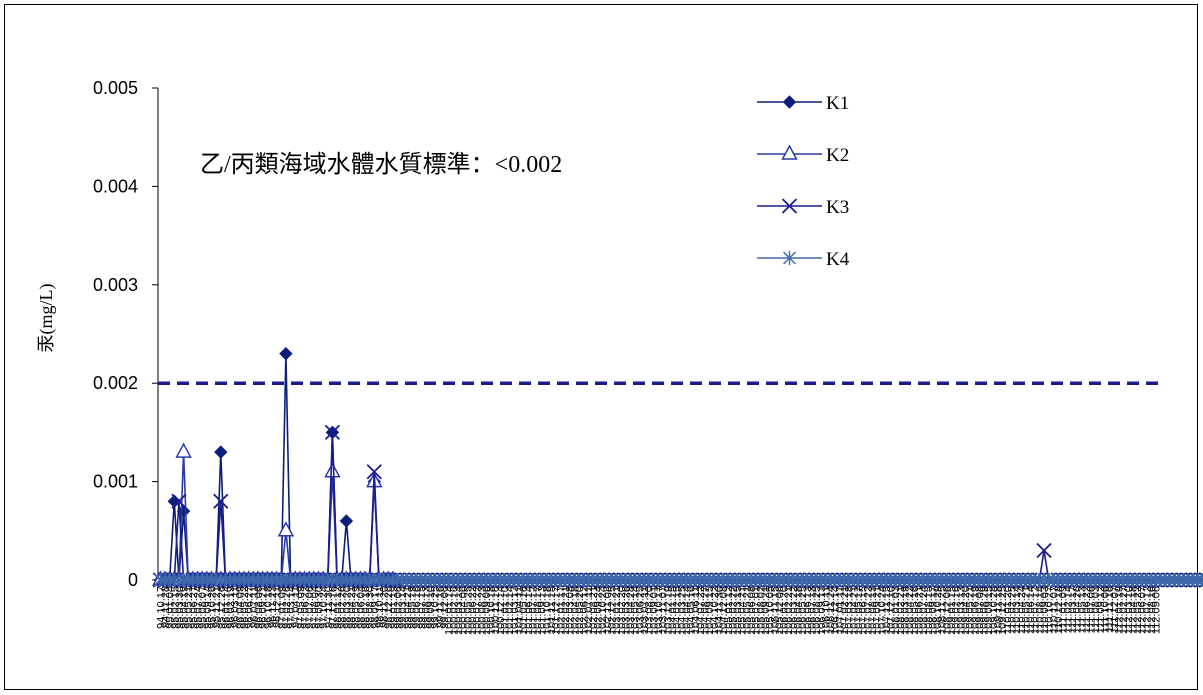  I want to click on x-tick-label: 107.11.15, so click(887, 610).